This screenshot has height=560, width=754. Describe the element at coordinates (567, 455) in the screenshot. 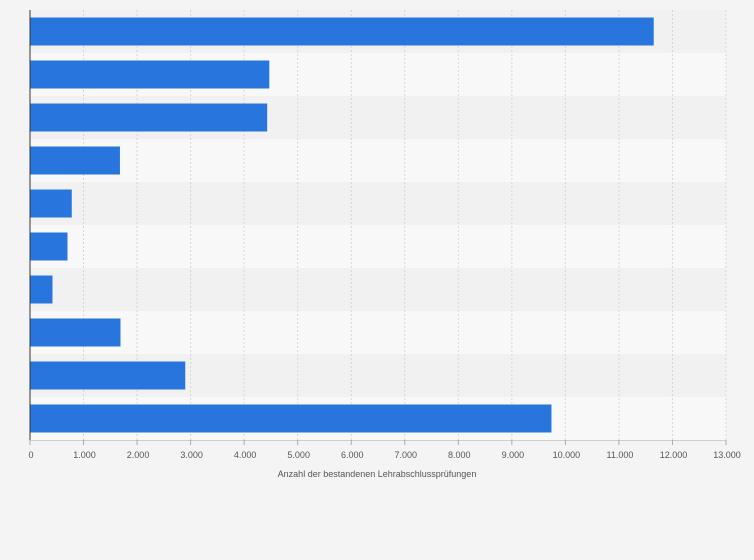

I see `x-tick-label: 10.000` at that location.